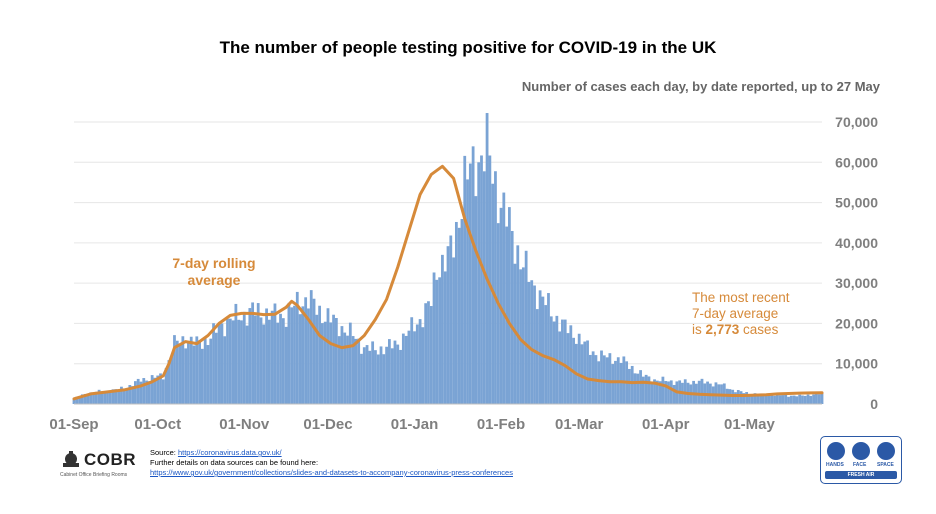 The width and height of the screenshot is (936, 514). What do you see at coordinates (856, 283) in the screenshot?
I see `y-tick-label: 30,000` at bounding box center [856, 283].